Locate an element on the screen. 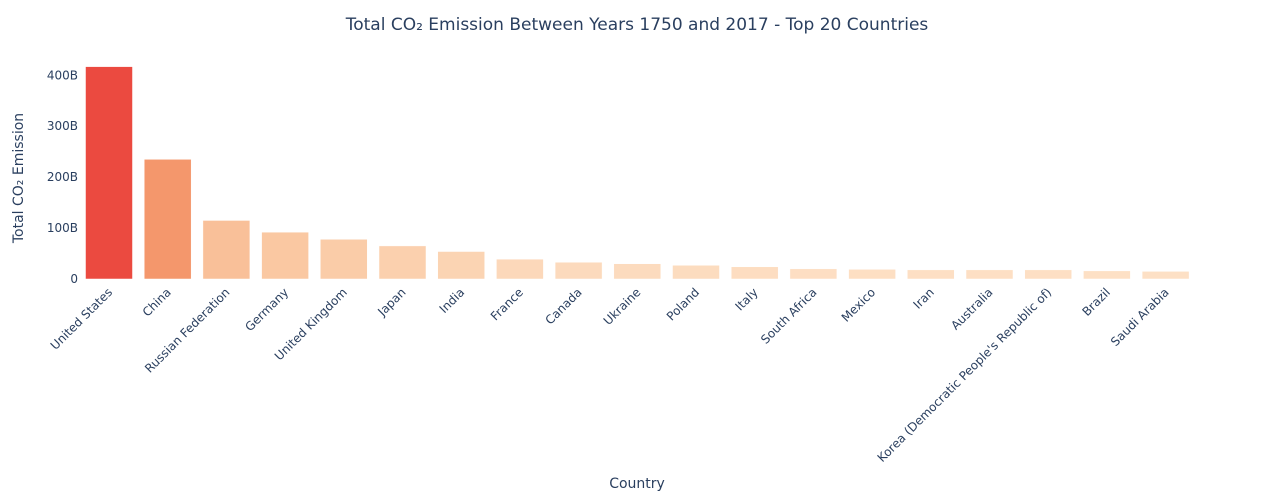 This screenshot has height=500, width=1273. x-tick-label: China is located at coordinates (157, 302).